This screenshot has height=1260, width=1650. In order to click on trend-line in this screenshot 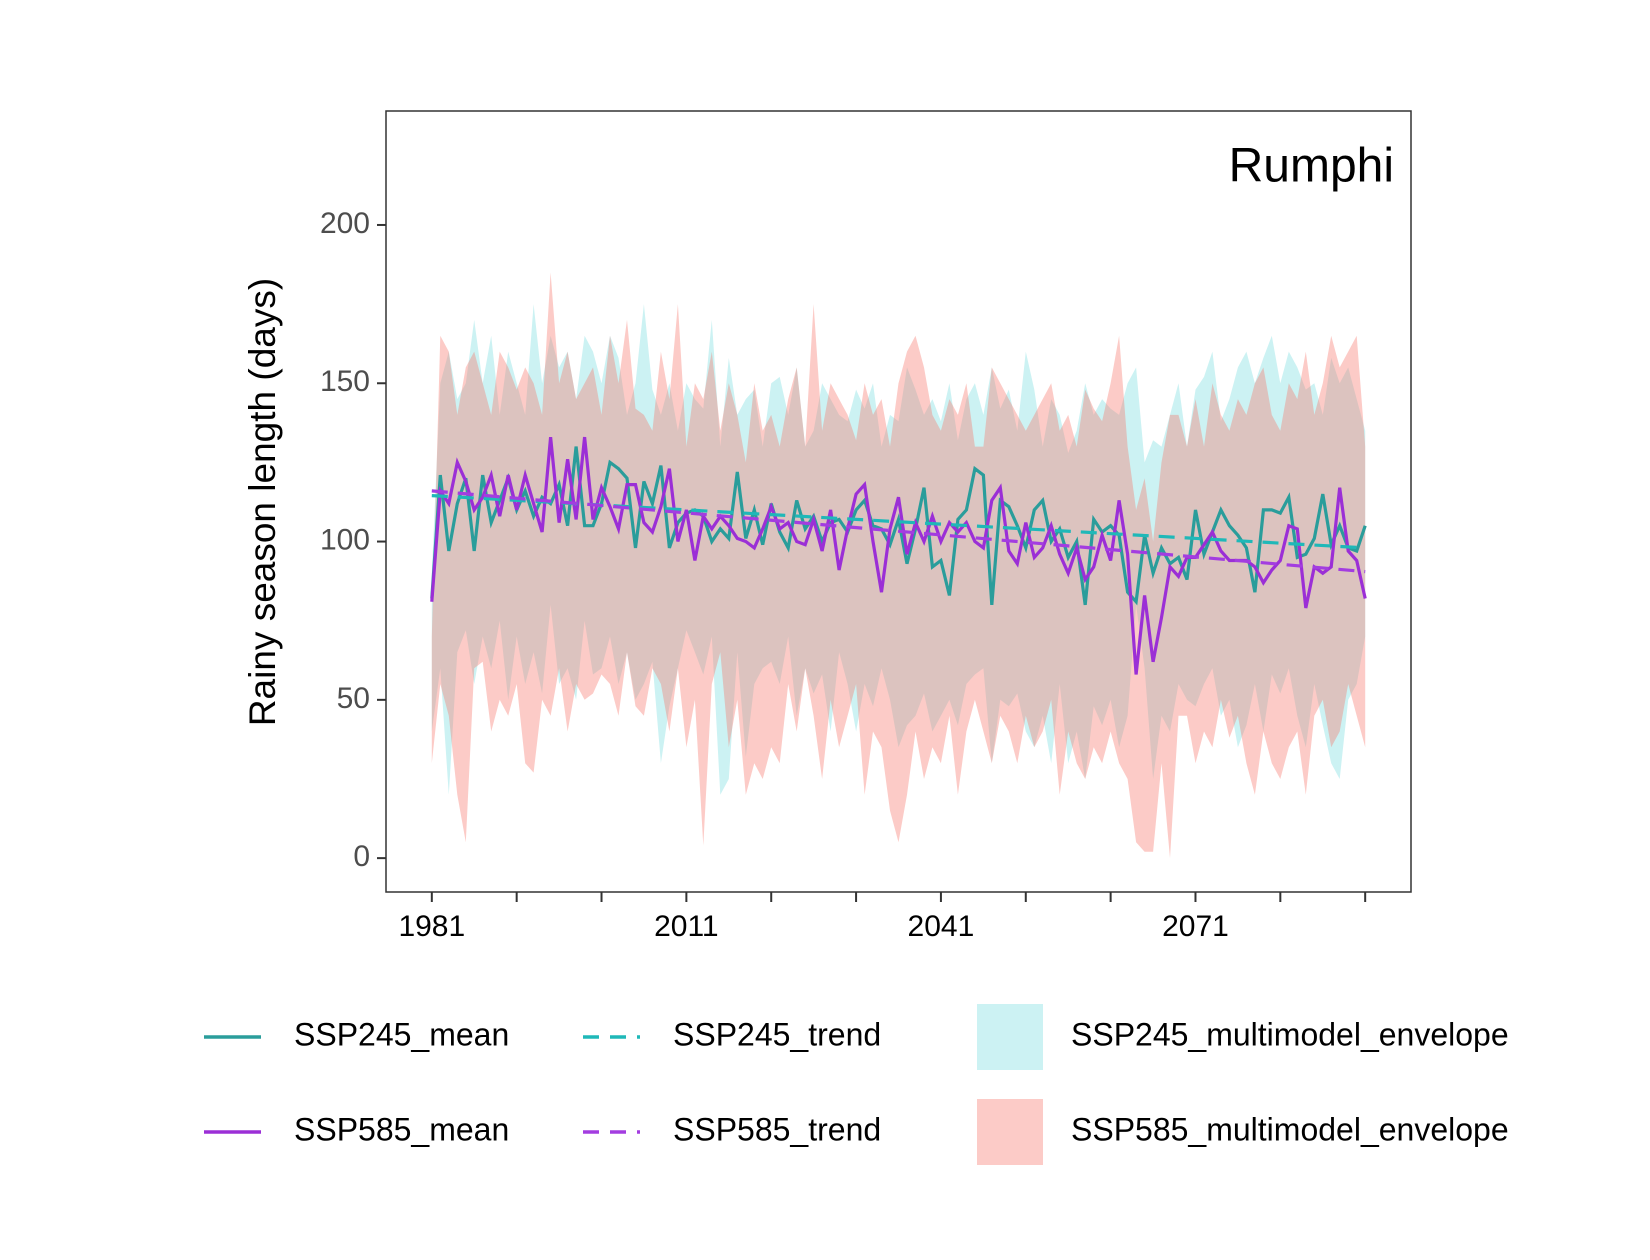, I will do `click(898, 531)`.